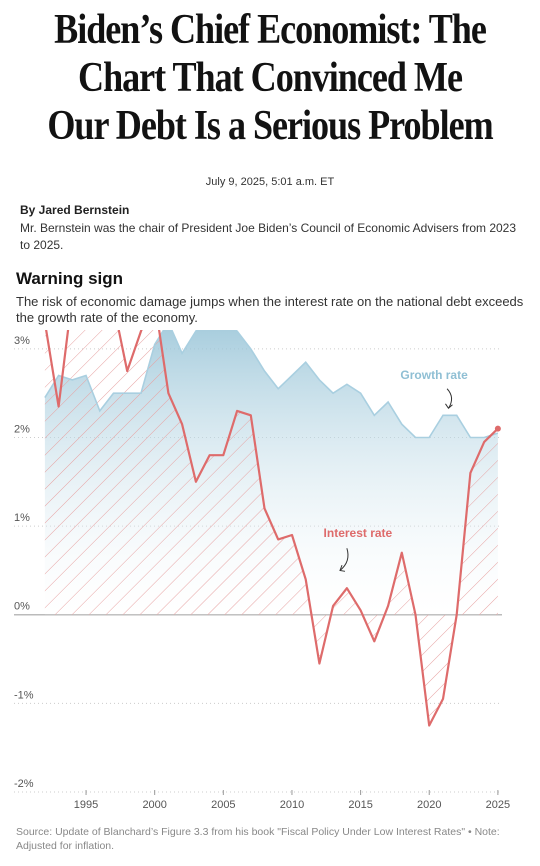 The width and height of the screenshot is (540, 866). I want to click on y-tick-label: 0%, so click(22, 607).